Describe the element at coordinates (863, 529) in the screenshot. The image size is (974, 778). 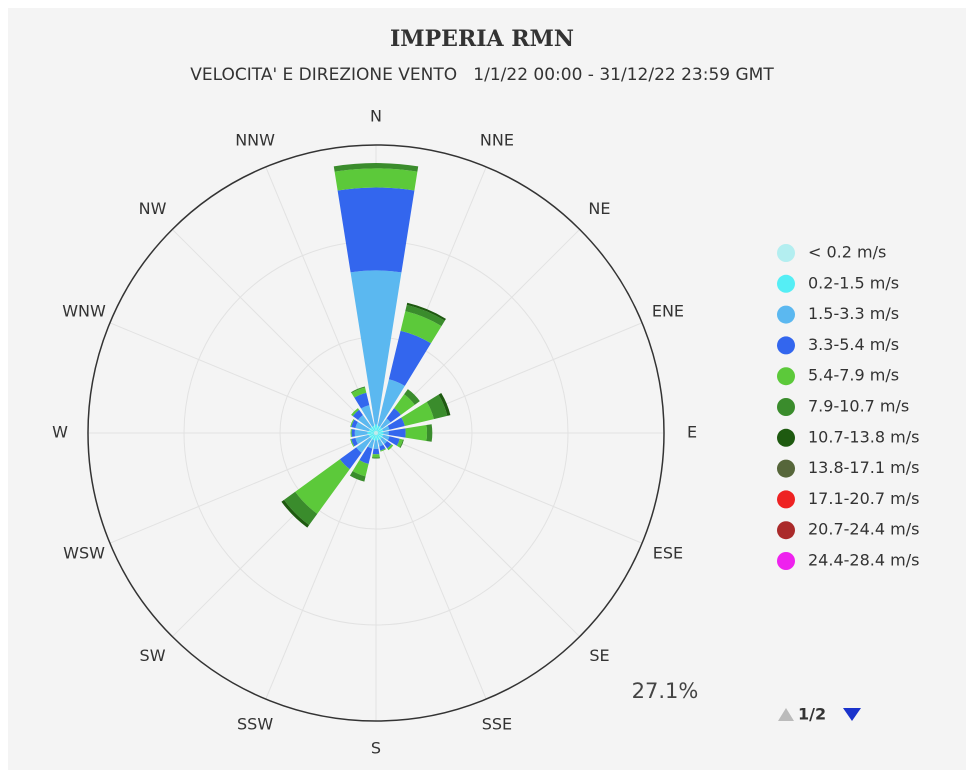
I see `legend-label: 20.7-24.4 m/s` at that location.